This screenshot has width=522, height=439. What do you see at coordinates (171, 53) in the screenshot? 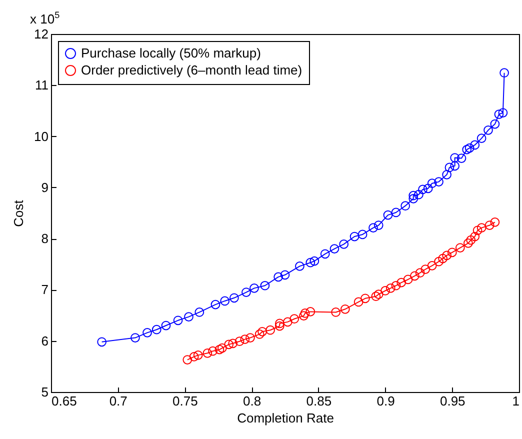
I see `legend-label: Purchase locally (50% markup)` at bounding box center [171, 53].